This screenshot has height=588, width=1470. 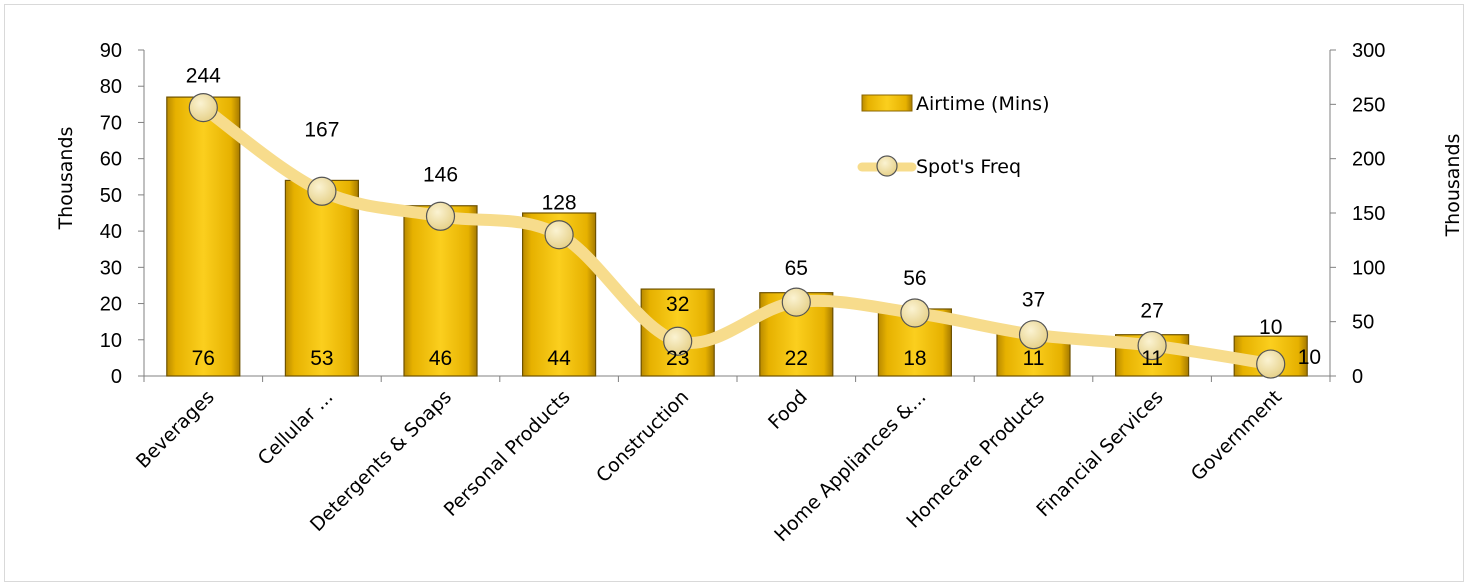 I want to click on data-label-spots-freq: 167, so click(x=321, y=129).